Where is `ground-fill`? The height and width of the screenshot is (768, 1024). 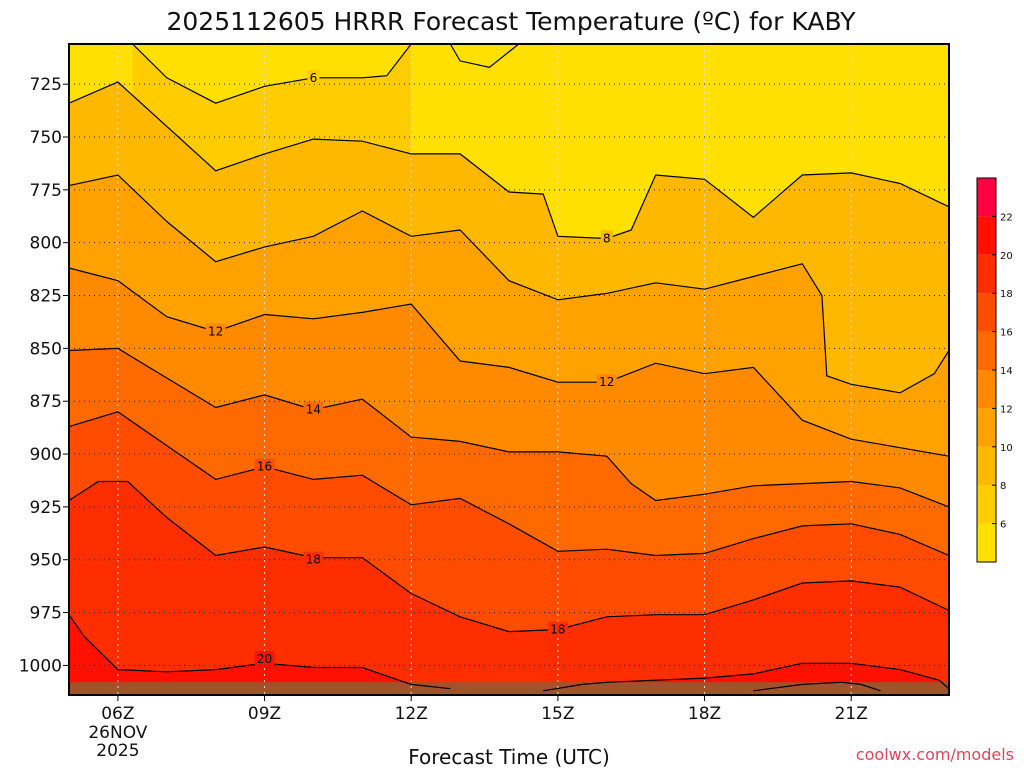
ground-fill is located at coordinates (509, 688).